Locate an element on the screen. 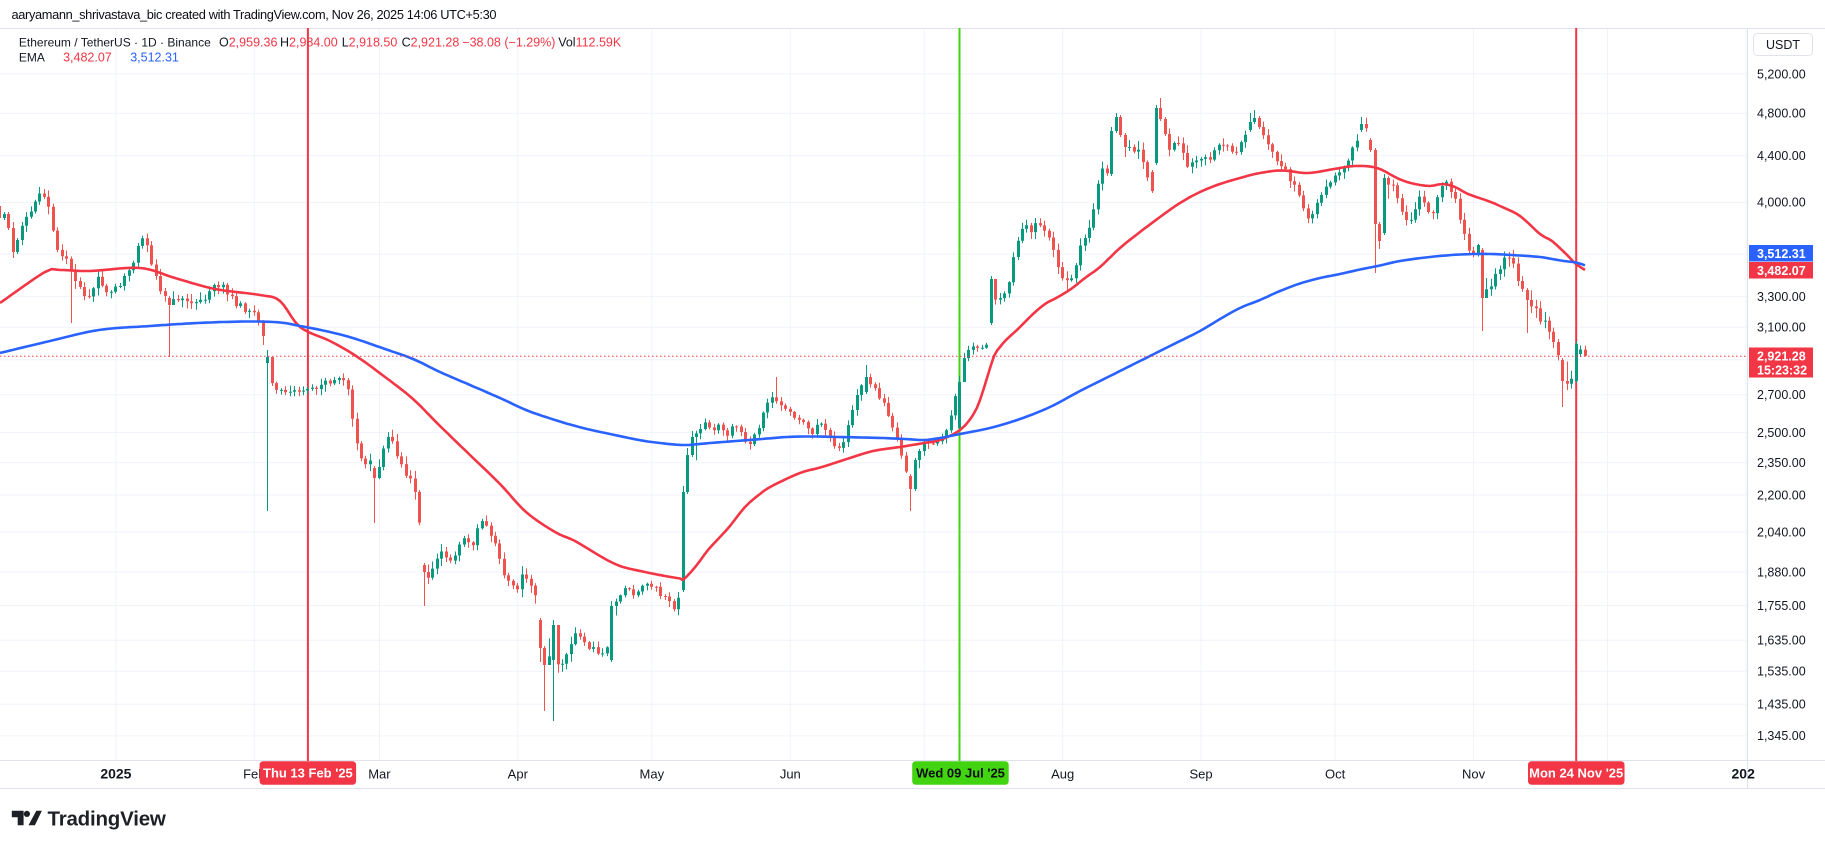 Image resolution: width=1825 pixels, height=849 pixels. svg-text: 1,635.00 is located at coordinates (1781, 641).